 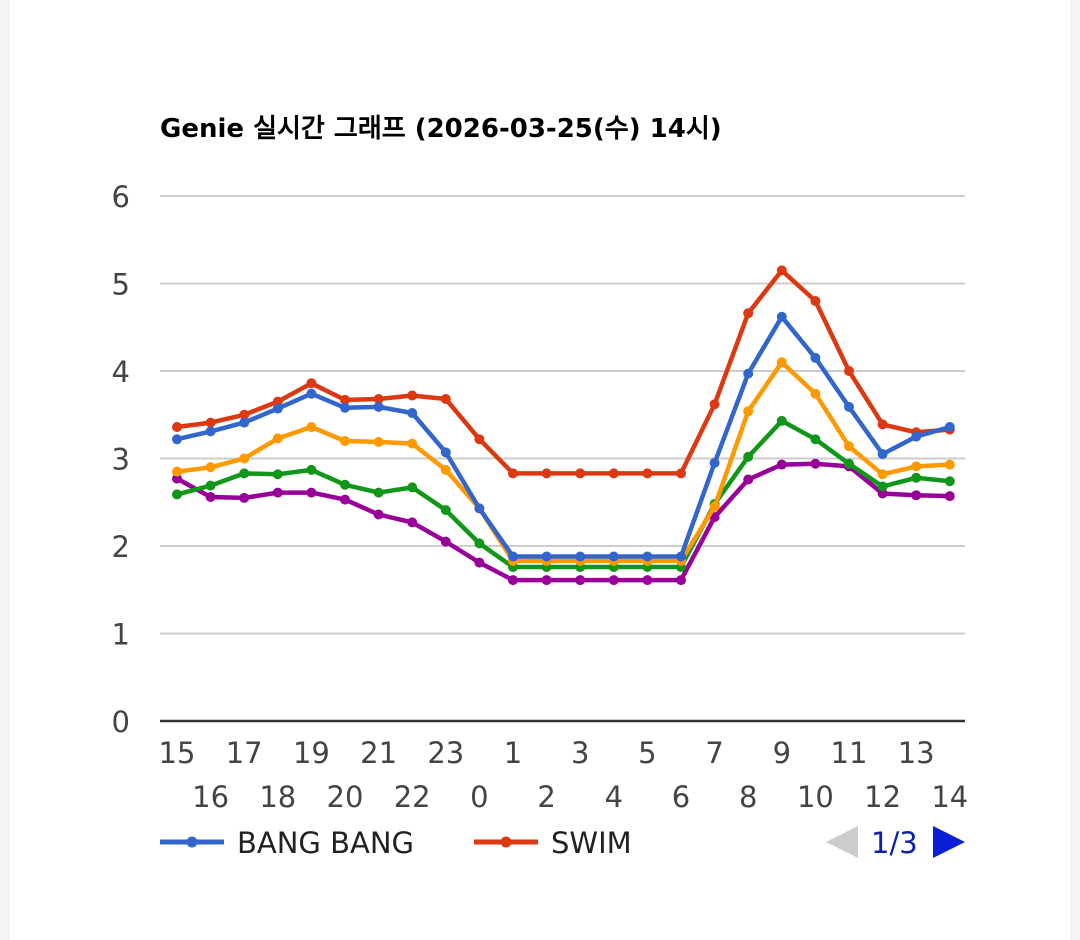 I want to click on pager-prev-arrow-icon, so click(x=842, y=842).